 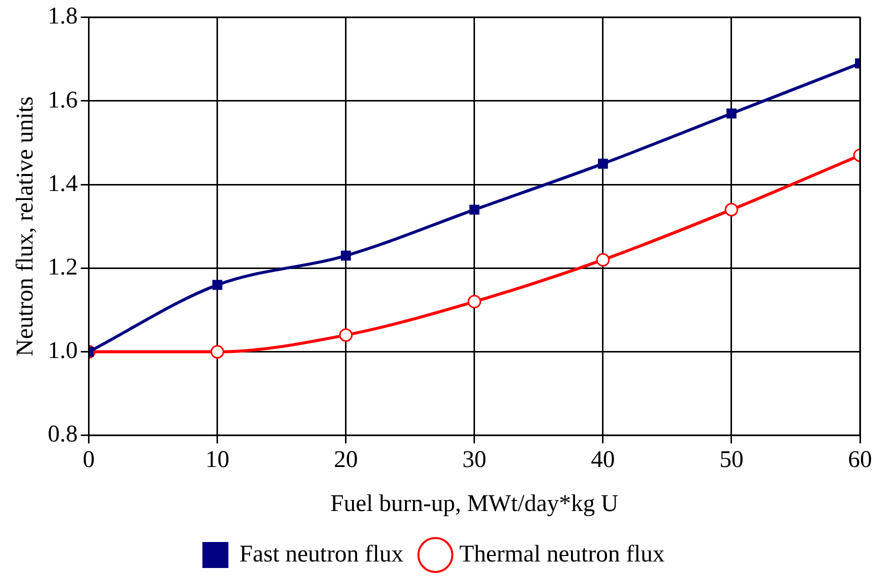 I want to click on x-tick-label: 10, so click(x=217, y=460).